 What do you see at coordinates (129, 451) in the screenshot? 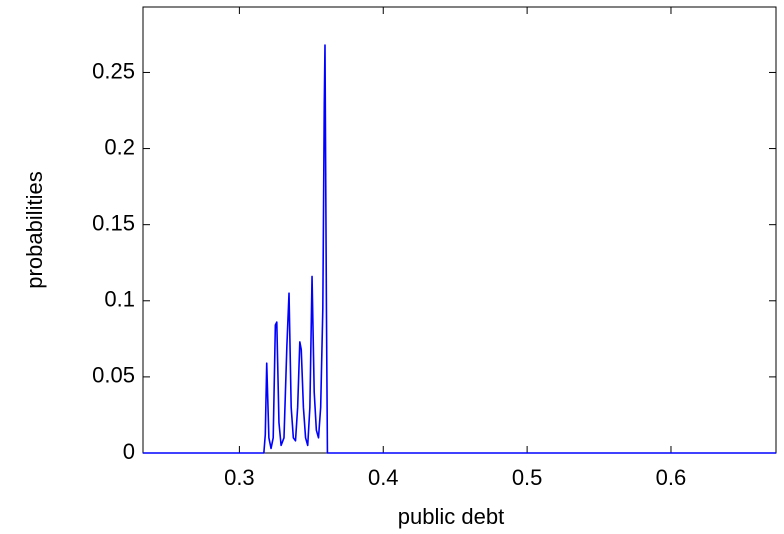
I see `y-tick-label: 0` at bounding box center [129, 451].